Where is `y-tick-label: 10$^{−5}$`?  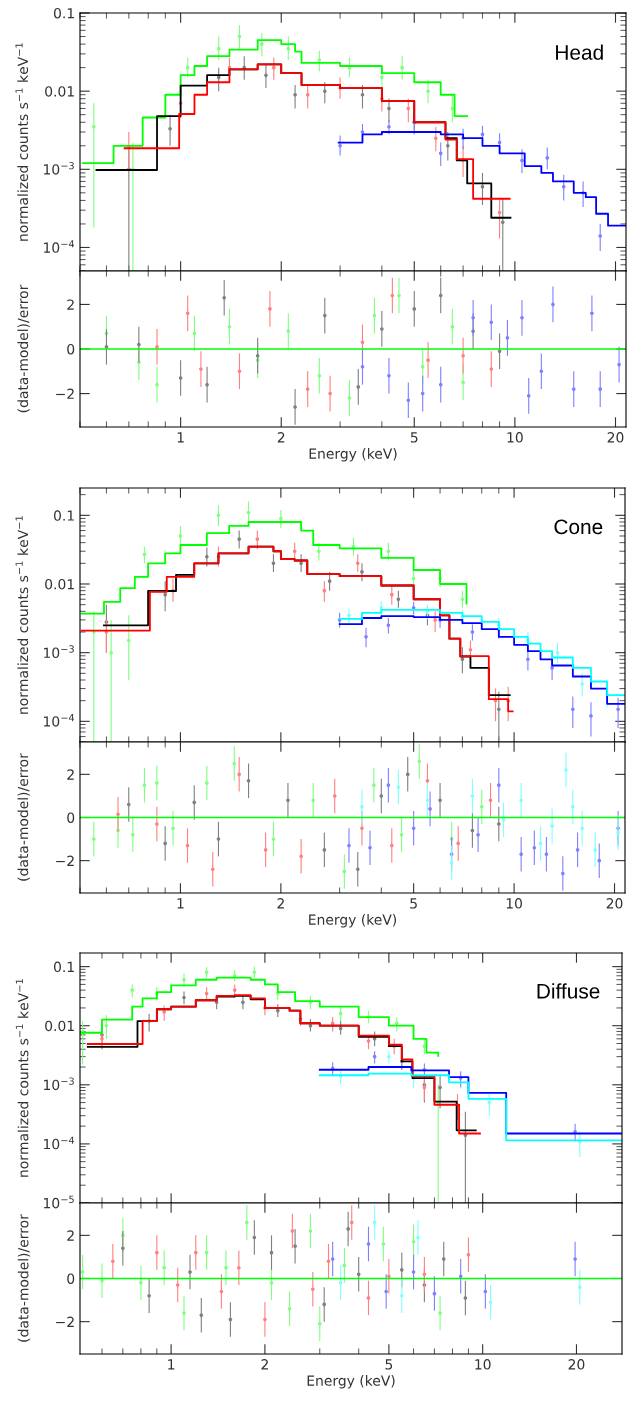 y-tick-label: 10$^{−5}$ is located at coordinates (59, 1202).